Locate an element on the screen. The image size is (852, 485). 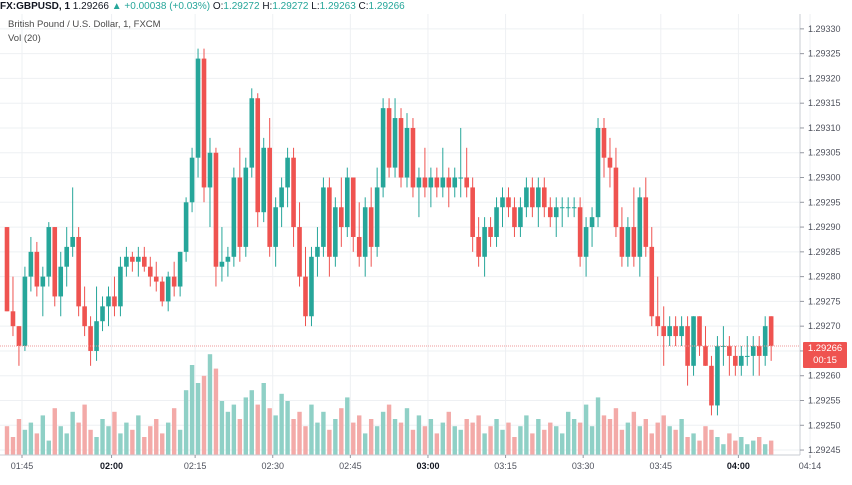
price-tick-label: 1.29270 is located at coordinates (824, 326).